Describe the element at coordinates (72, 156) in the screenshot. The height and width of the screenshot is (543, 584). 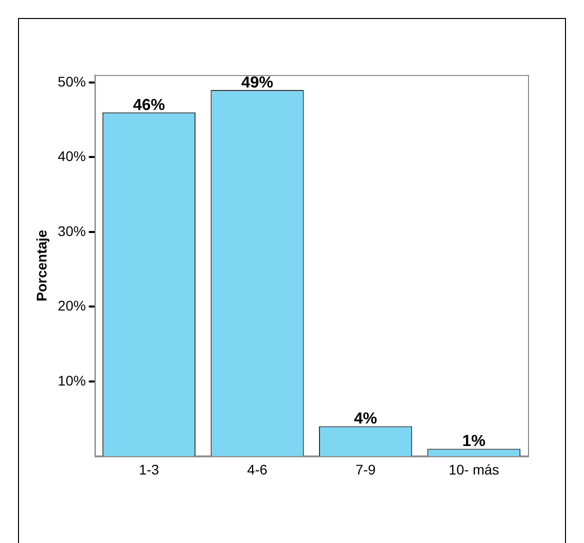
I see `y-tick-label: 40%` at that location.